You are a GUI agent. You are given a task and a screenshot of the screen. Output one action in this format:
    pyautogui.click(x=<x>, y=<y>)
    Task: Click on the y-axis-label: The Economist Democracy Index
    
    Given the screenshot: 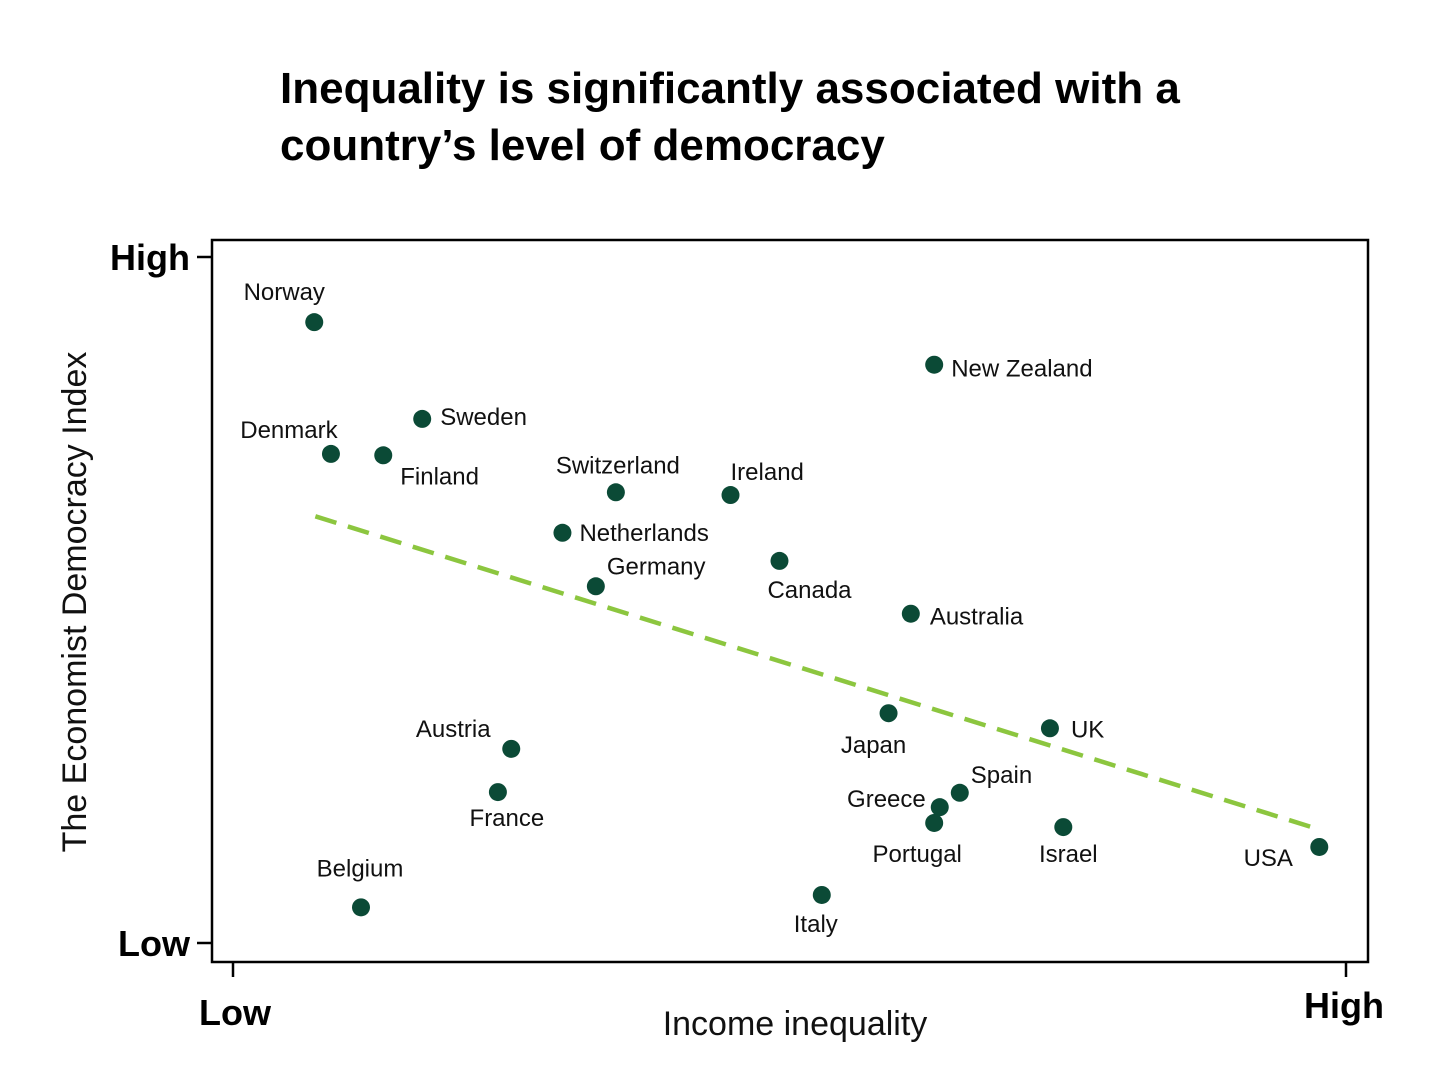 What is the action you would take?
    pyautogui.click(x=75, y=602)
    